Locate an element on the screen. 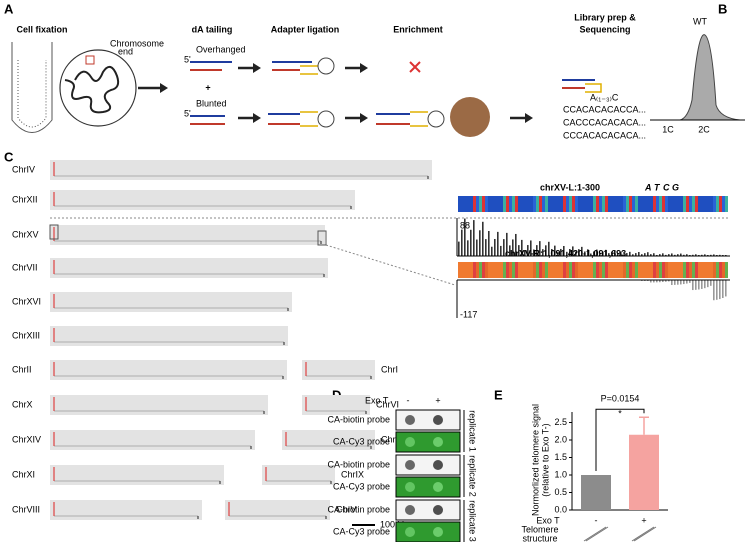 This screenshot has height=542, width=755. zoom-max: 88 is located at coordinates (465, 225).